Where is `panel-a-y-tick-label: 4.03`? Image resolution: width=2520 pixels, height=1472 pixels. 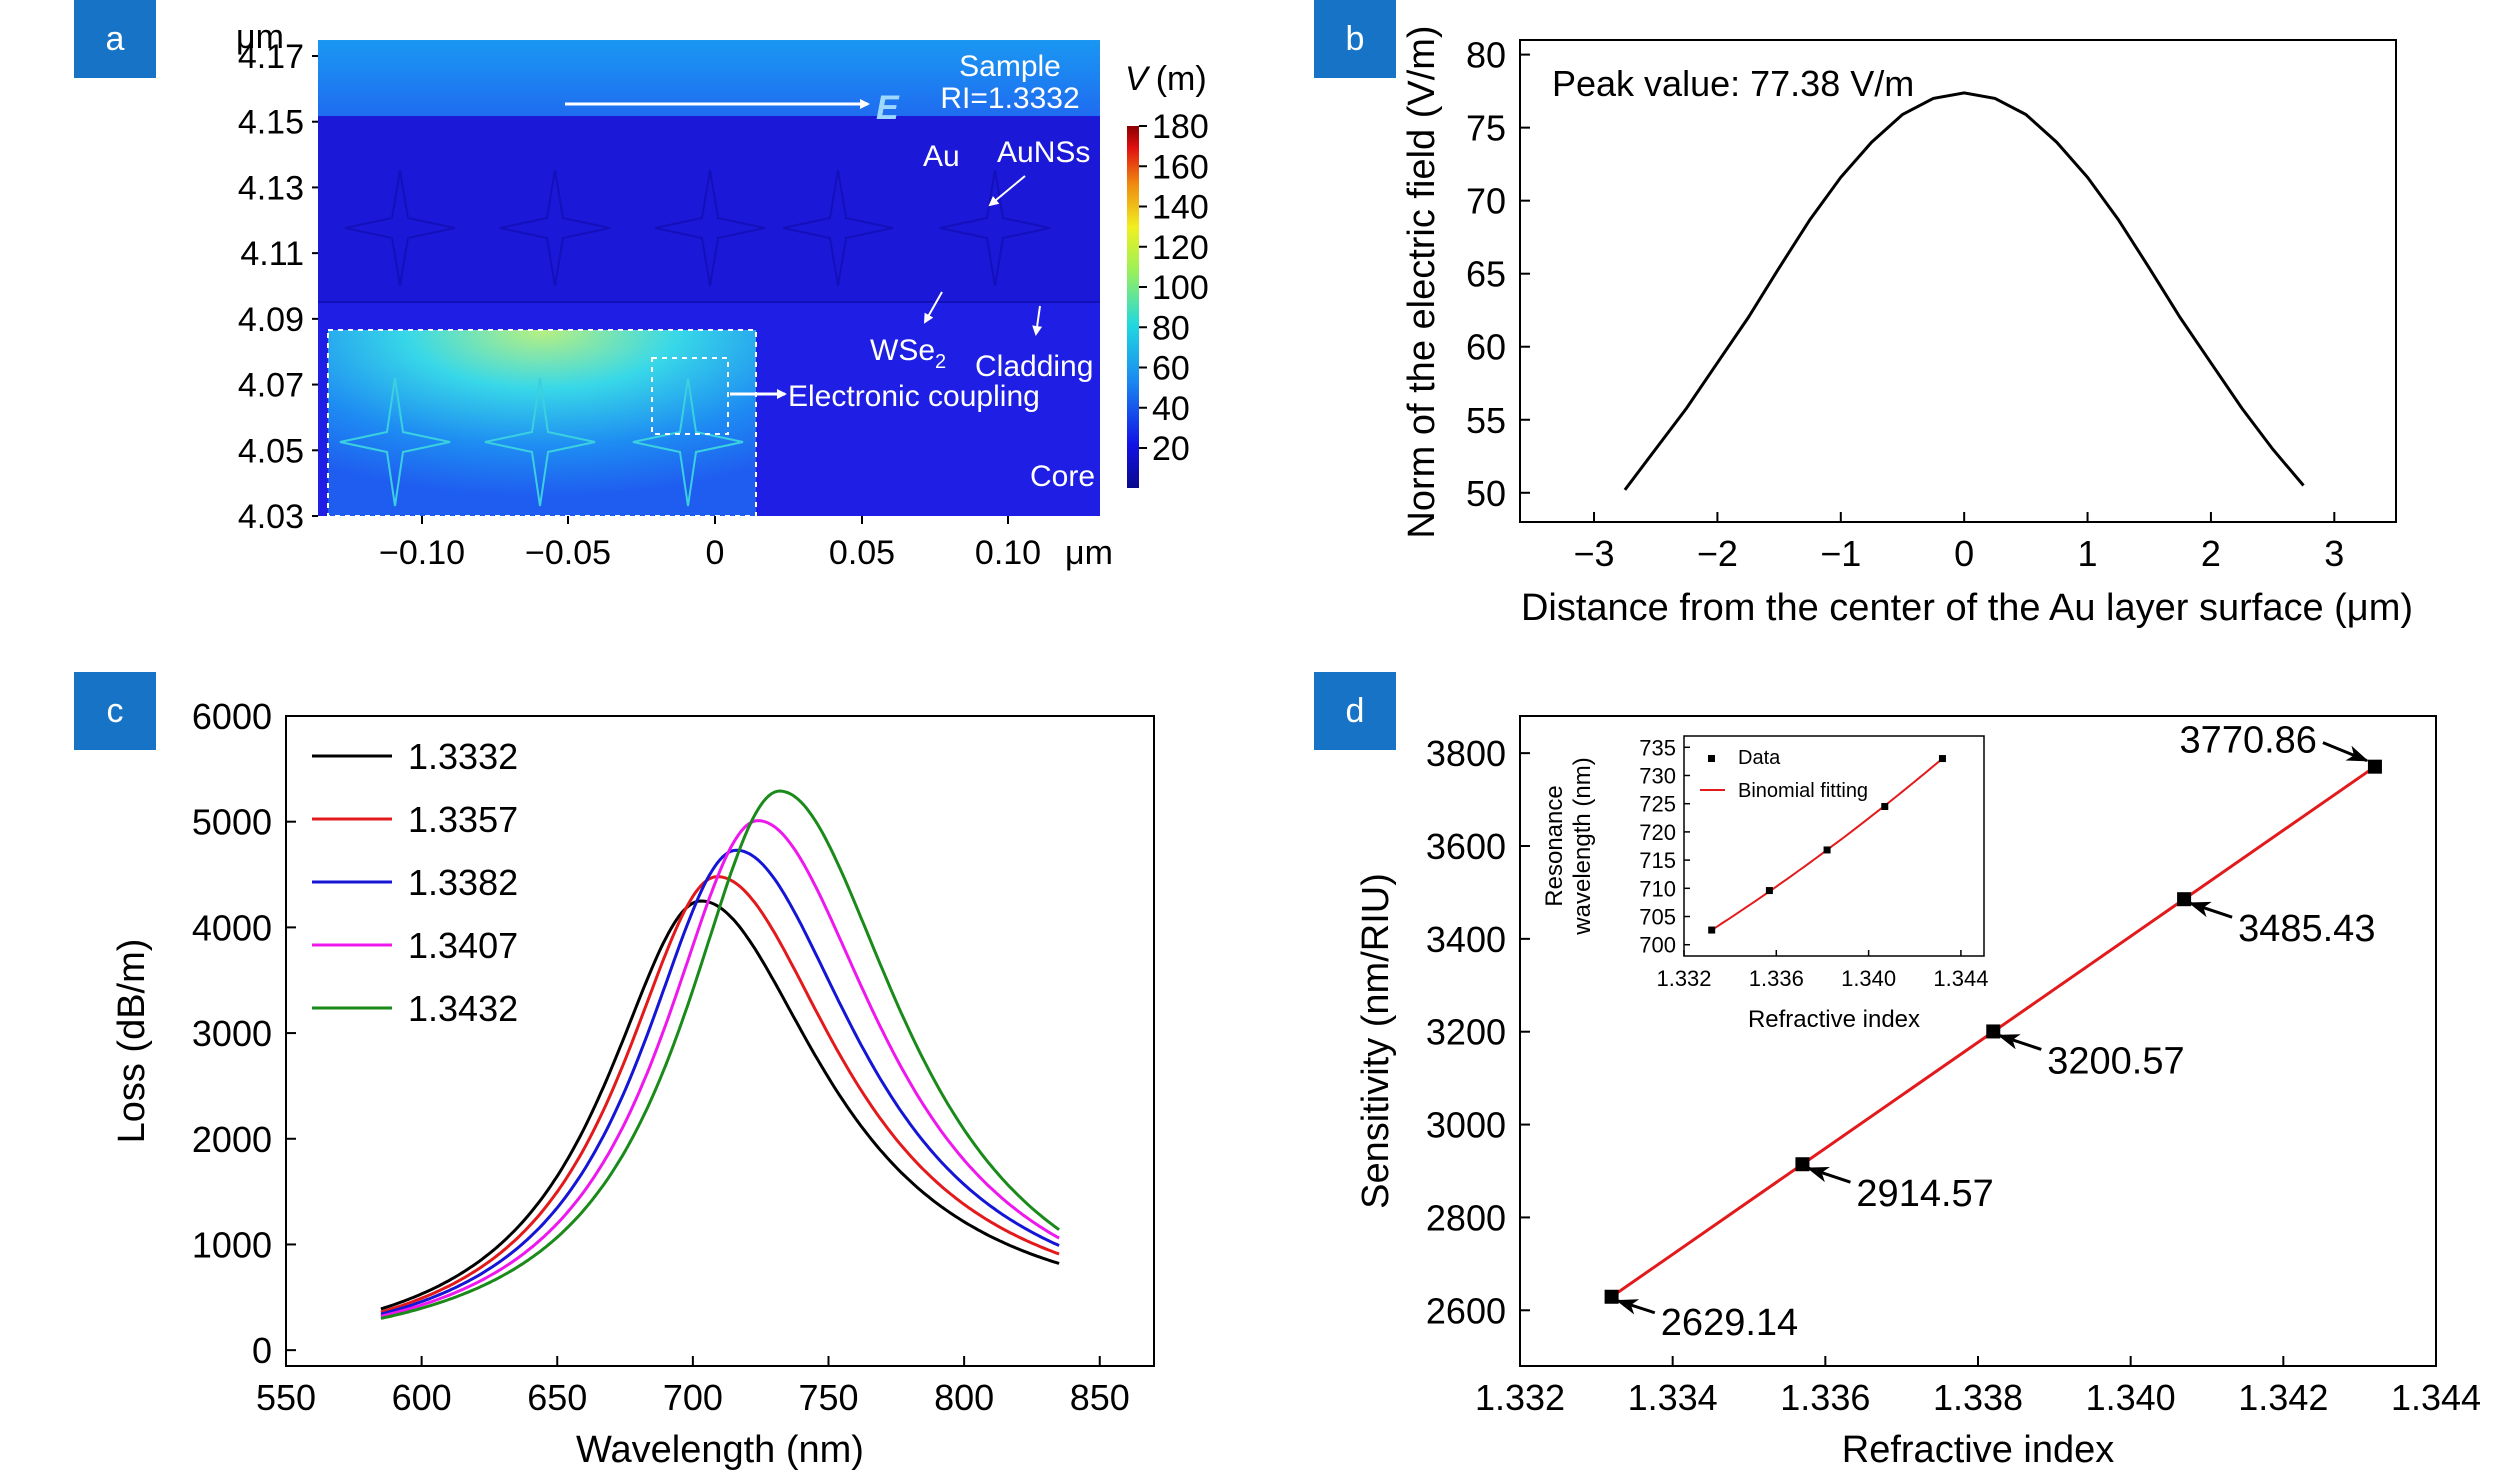
panel-a-y-tick-label: 4.03 is located at coordinates (271, 517).